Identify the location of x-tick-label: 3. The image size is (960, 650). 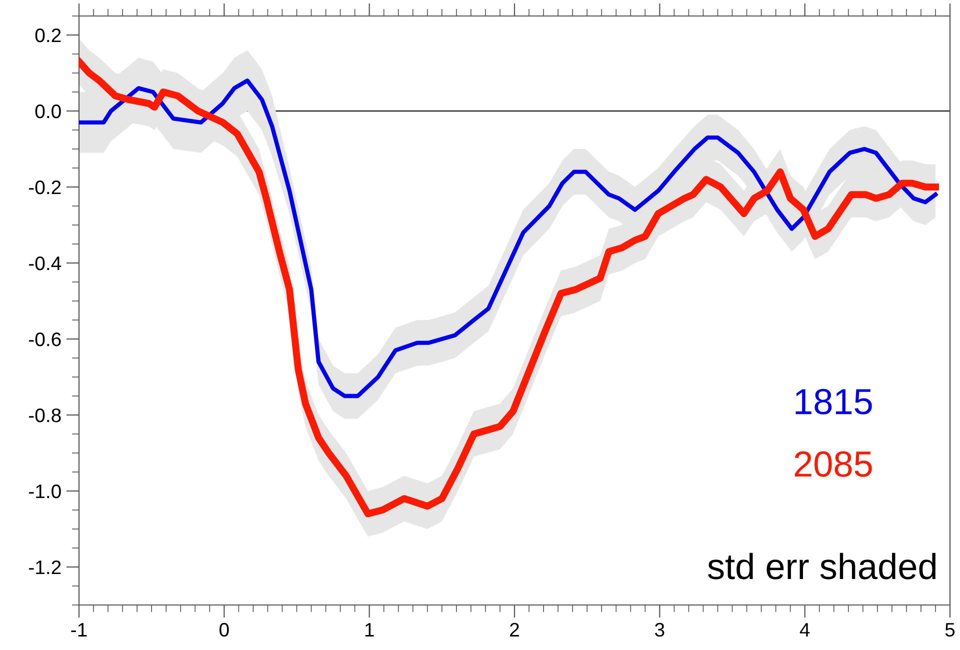
(659, 629).